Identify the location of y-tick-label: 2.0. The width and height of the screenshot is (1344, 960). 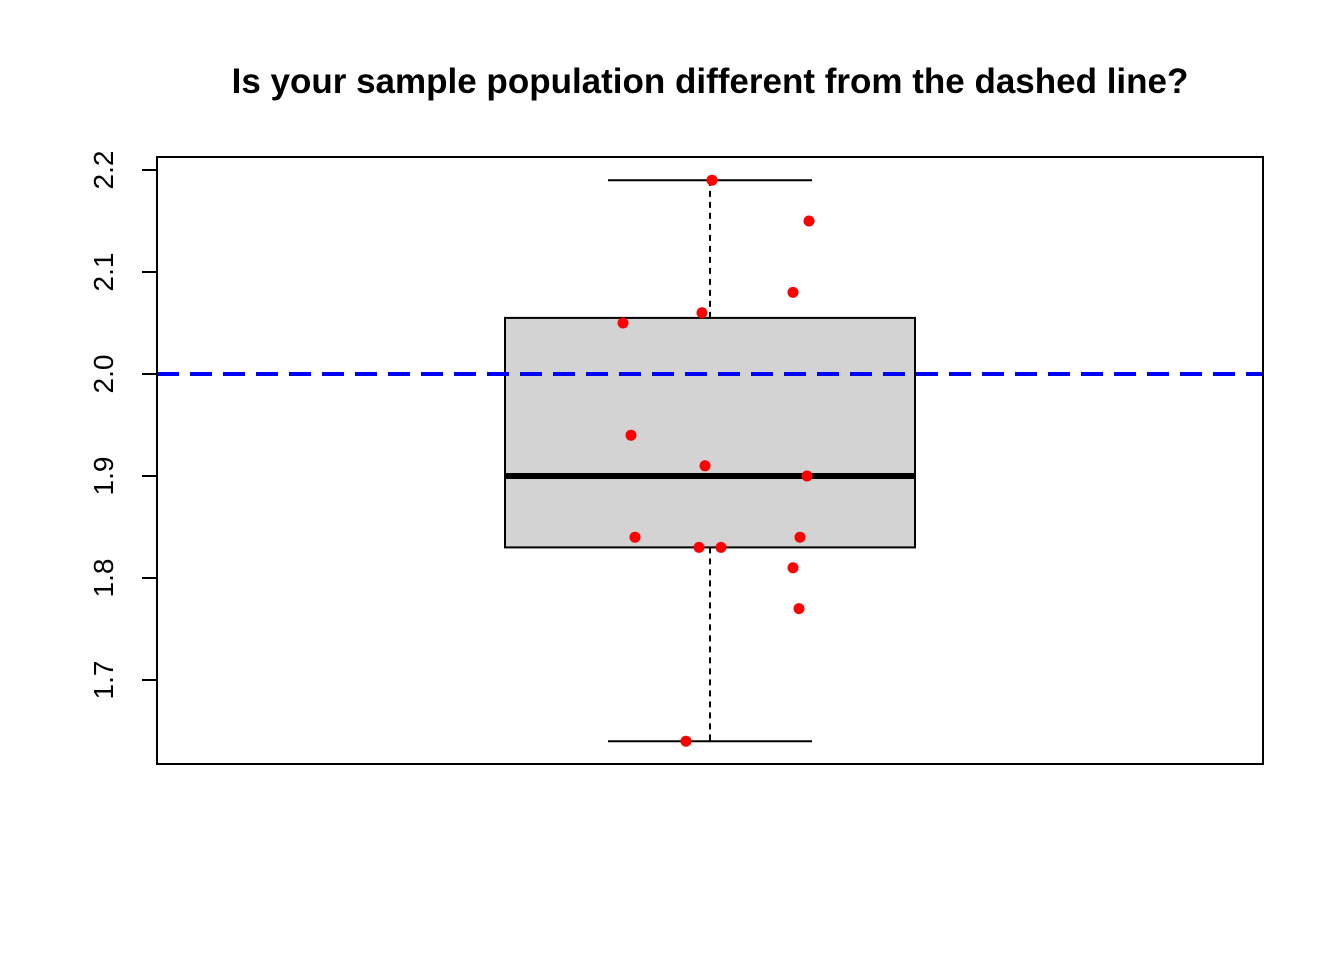
(103, 374).